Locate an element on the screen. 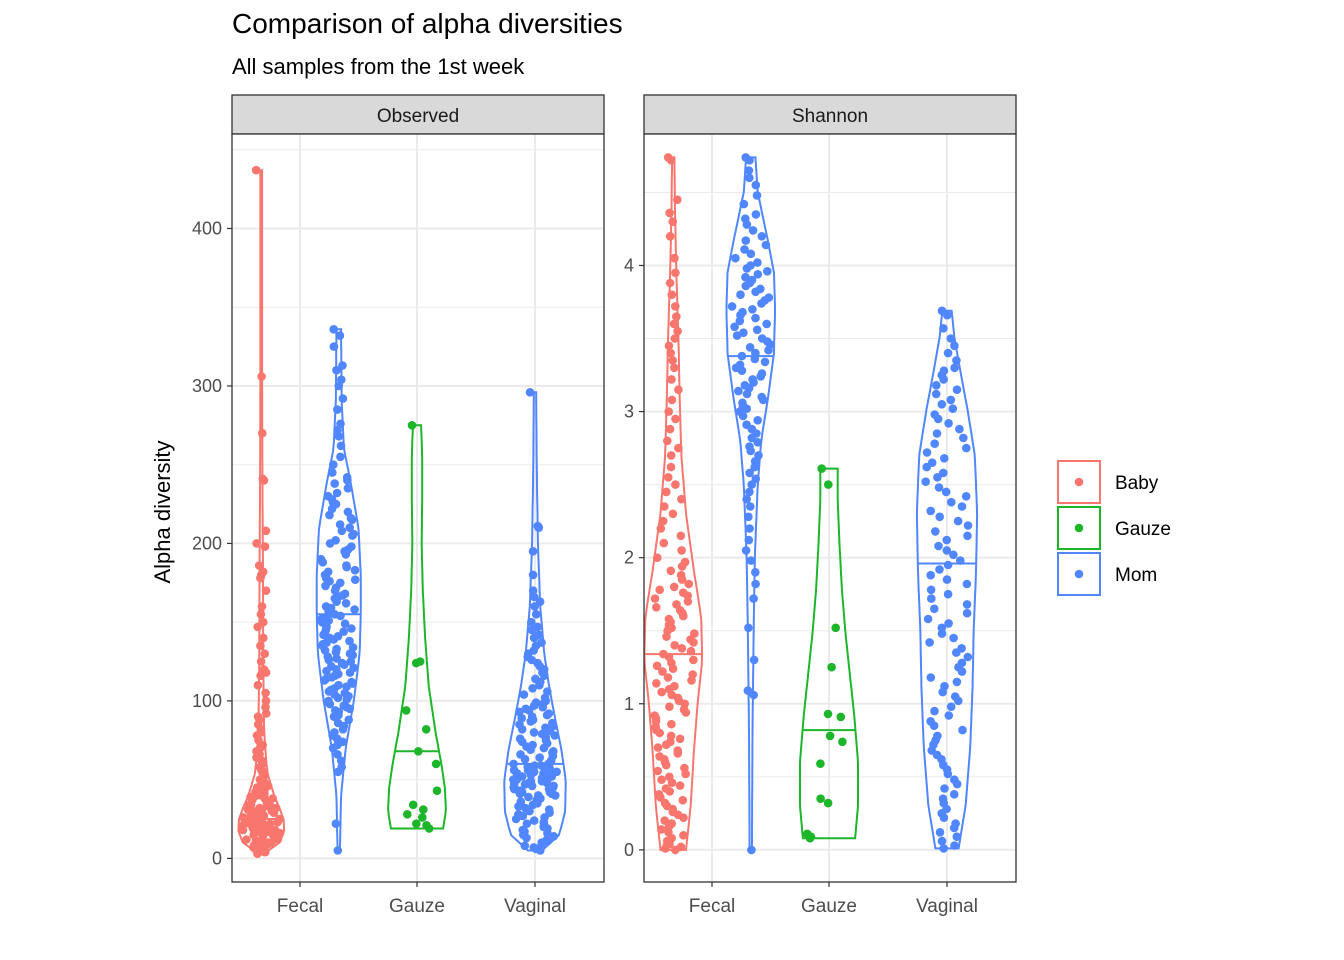  y-axis-label: Alpha diversity is located at coordinates (162, 511).